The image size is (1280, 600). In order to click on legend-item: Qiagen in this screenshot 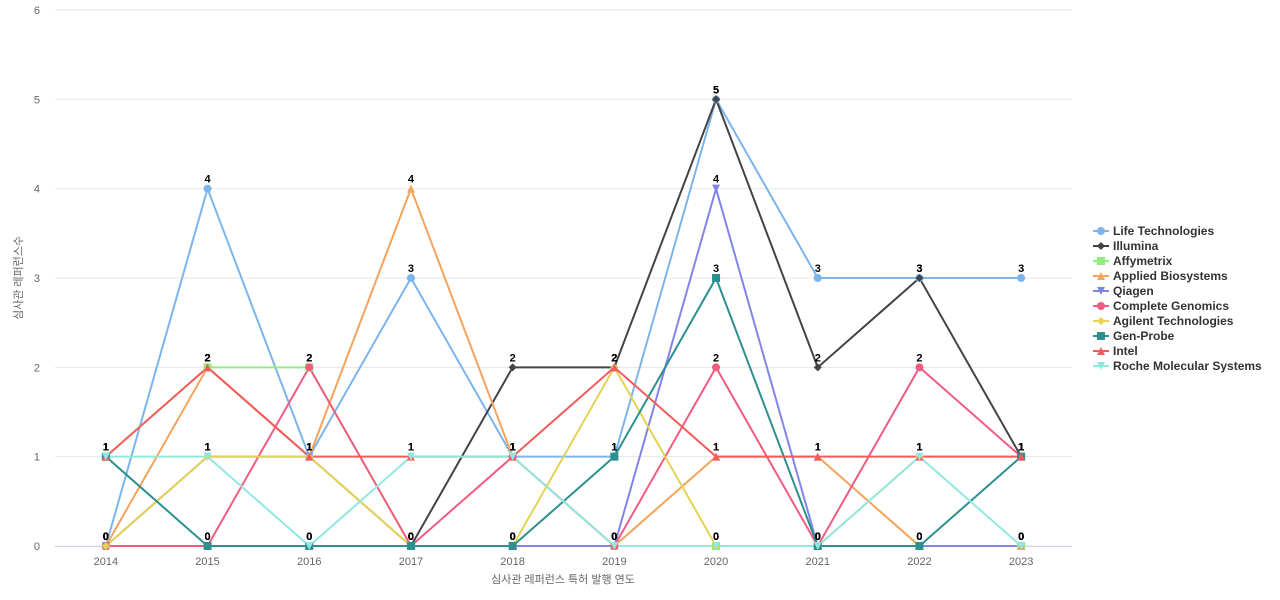, I will do `click(1123, 291)`.